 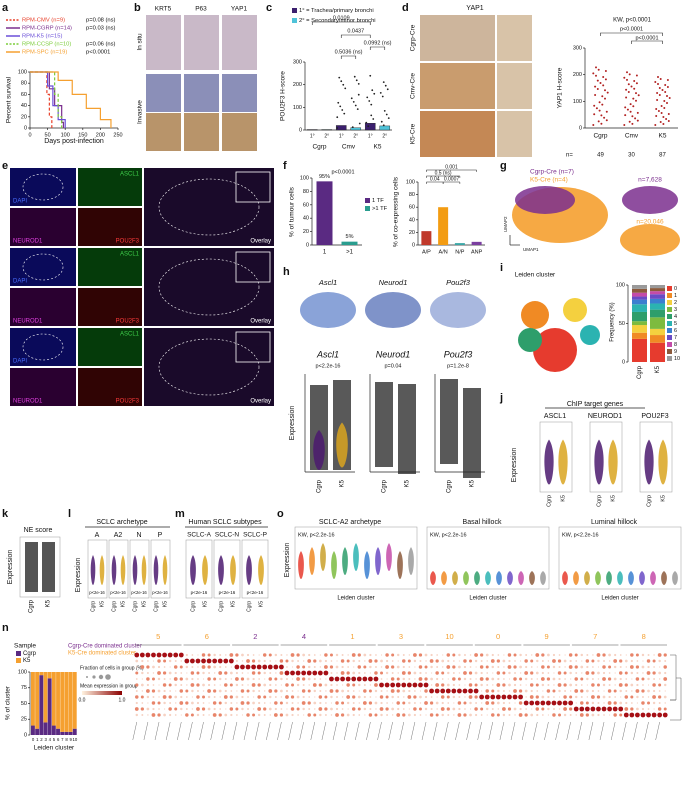 What do you see at coordinates (349, 147) in the screenshot?
I see `group-label: Cmv` at bounding box center [349, 147].